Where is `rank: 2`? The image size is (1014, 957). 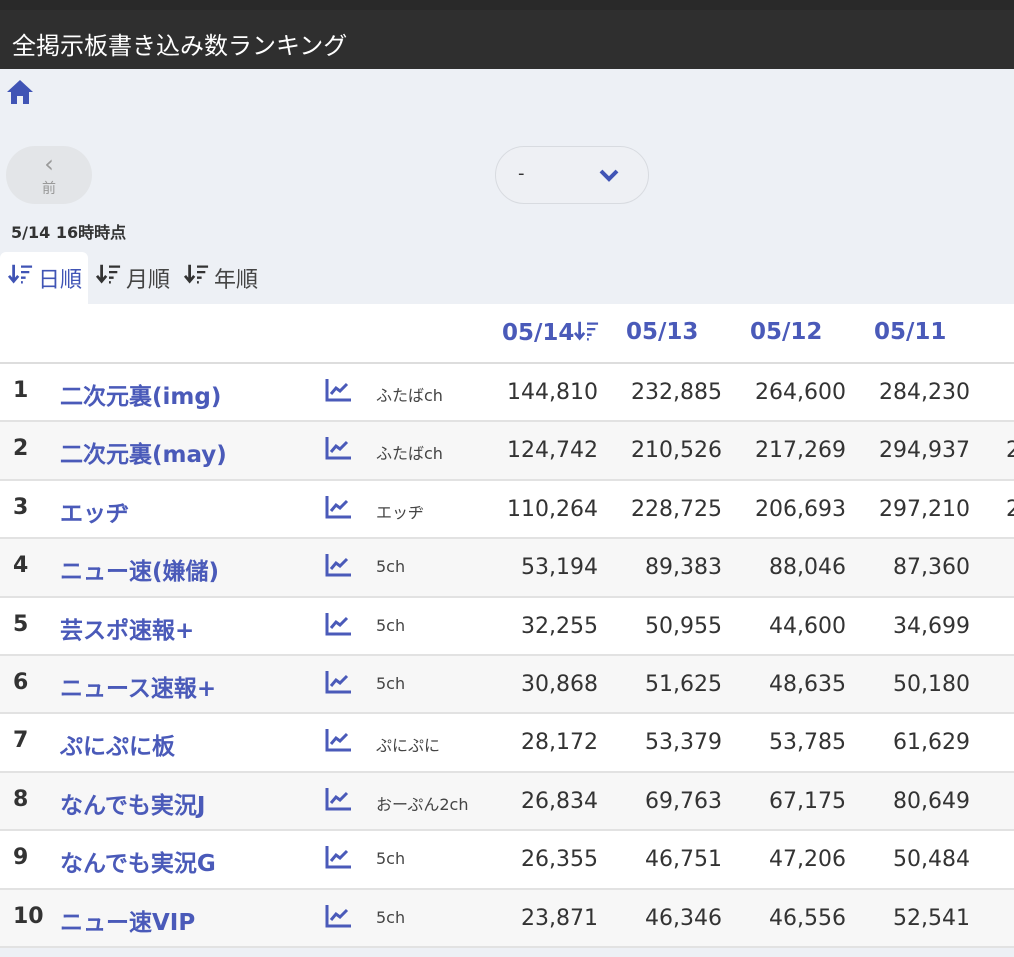
rank: 2 is located at coordinates (21, 449).